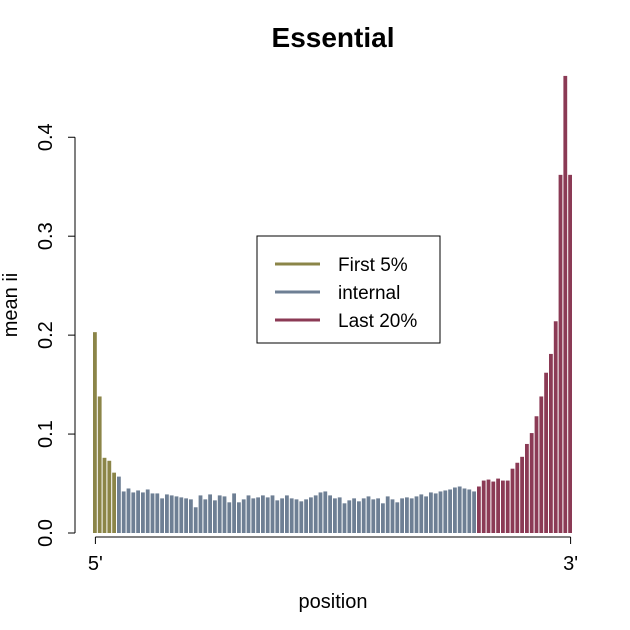 The image size is (630, 630). What do you see at coordinates (377, 321) in the screenshot?
I see `legend-label: Last 20%` at bounding box center [377, 321].